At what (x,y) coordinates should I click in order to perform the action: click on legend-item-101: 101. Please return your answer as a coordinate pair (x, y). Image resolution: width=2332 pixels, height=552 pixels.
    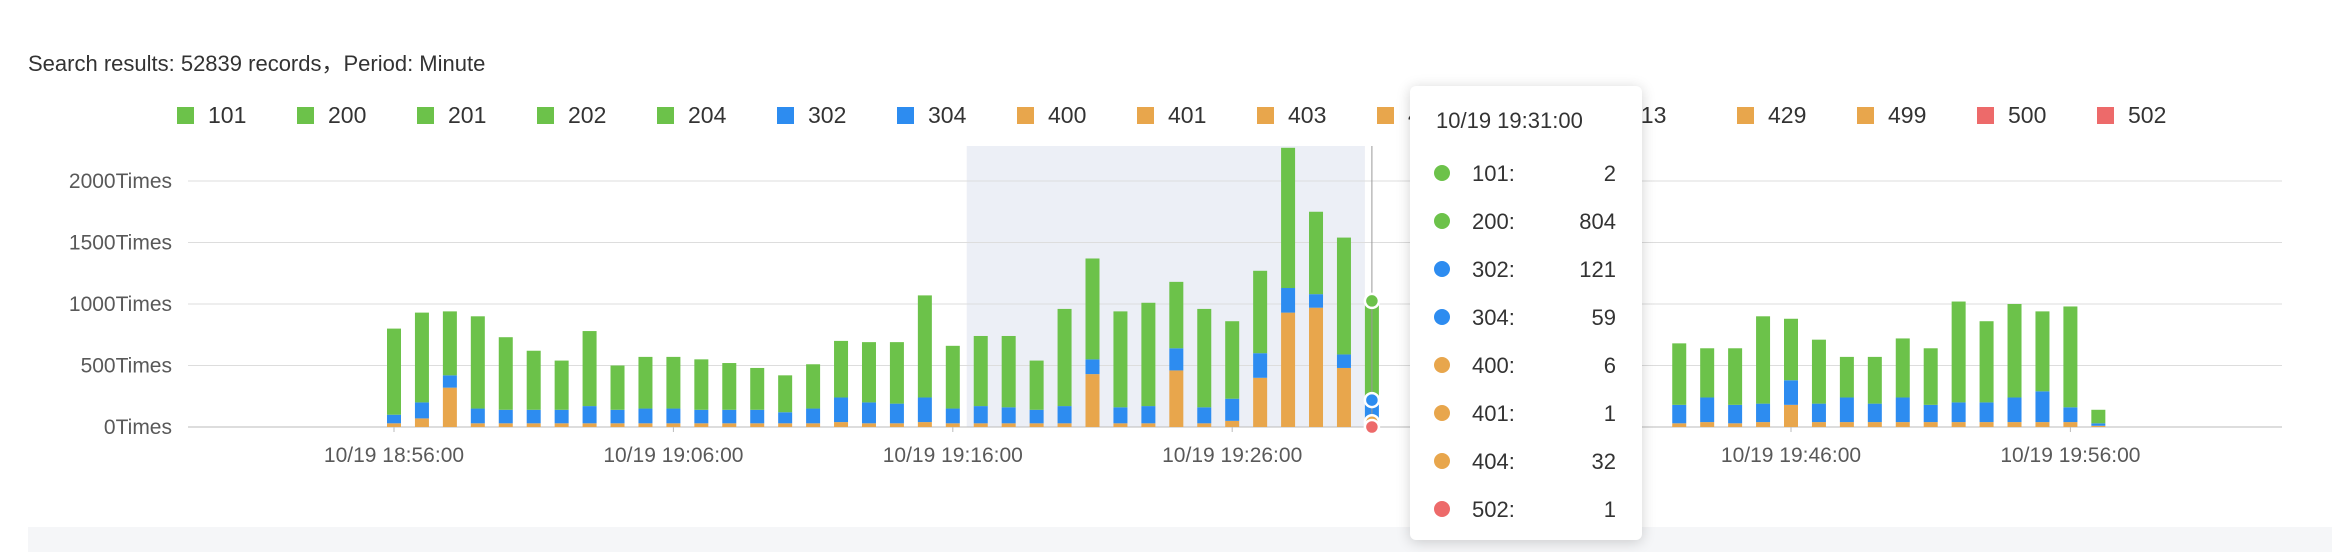
    Looking at the image, I should click on (211, 115).